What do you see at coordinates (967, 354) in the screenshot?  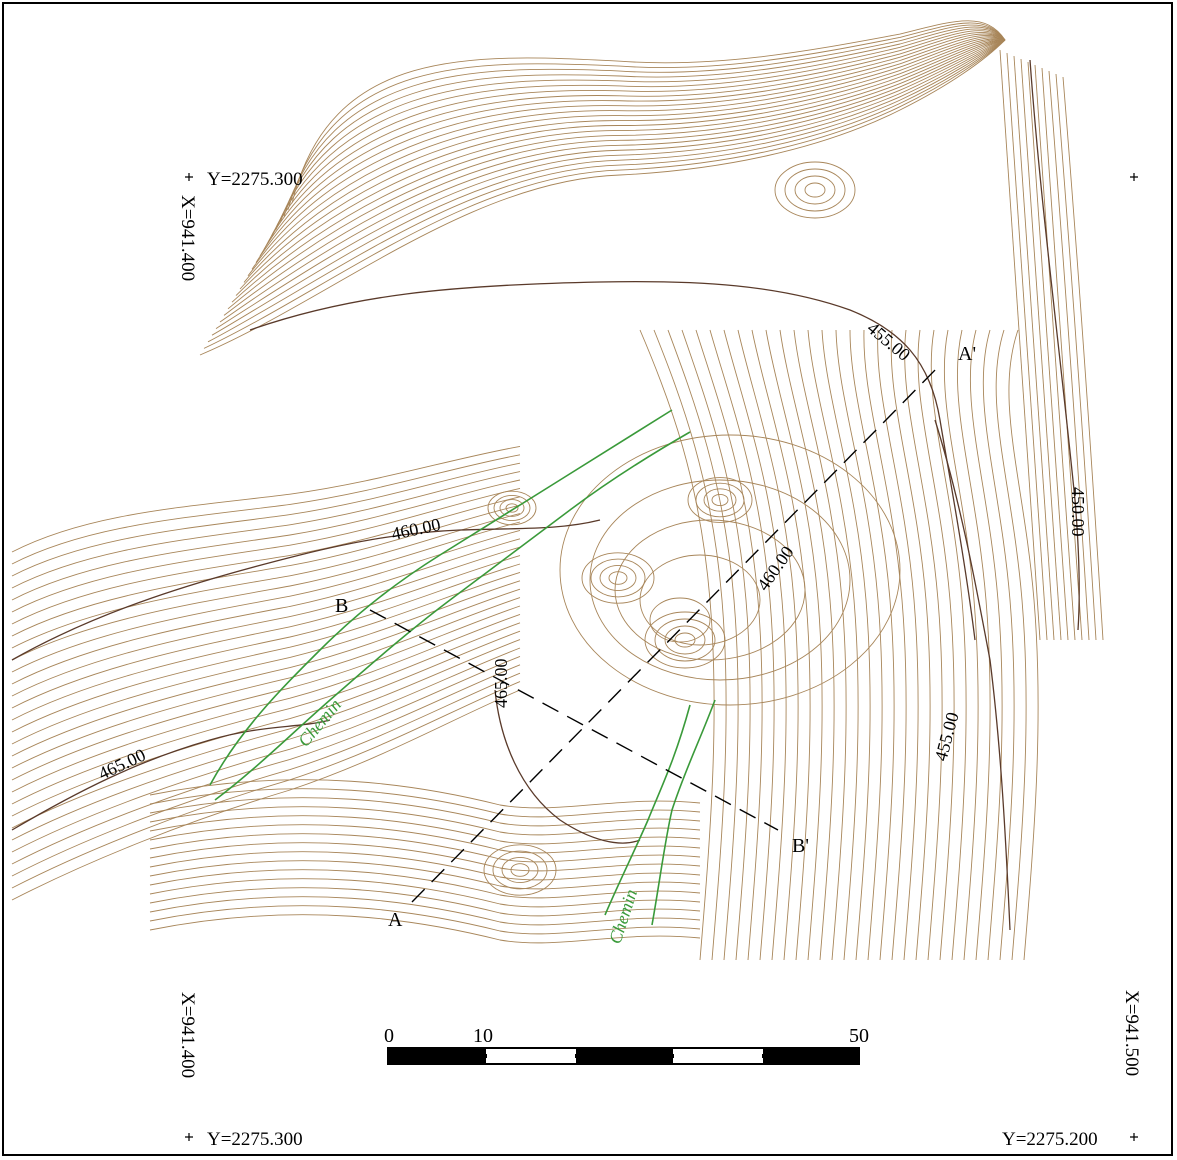 I see `section-label-a-prime: A'` at bounding box center [967, 354].